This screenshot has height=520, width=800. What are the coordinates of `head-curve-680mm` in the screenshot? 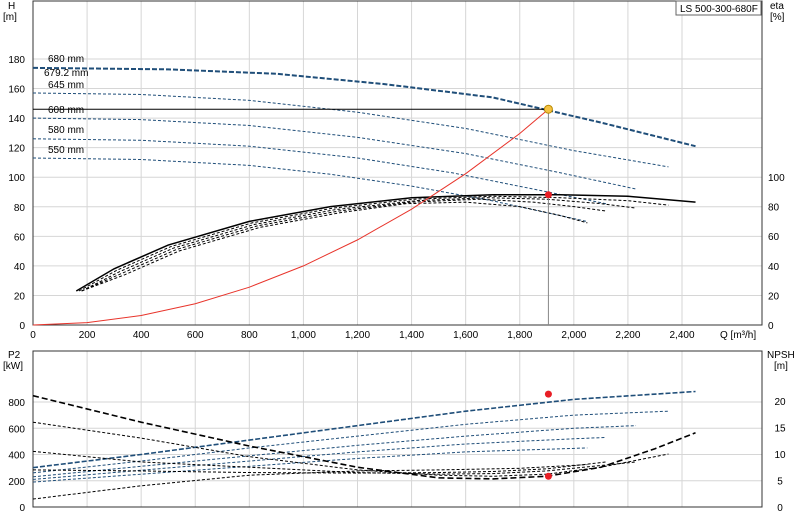 It's located at (364, 107).